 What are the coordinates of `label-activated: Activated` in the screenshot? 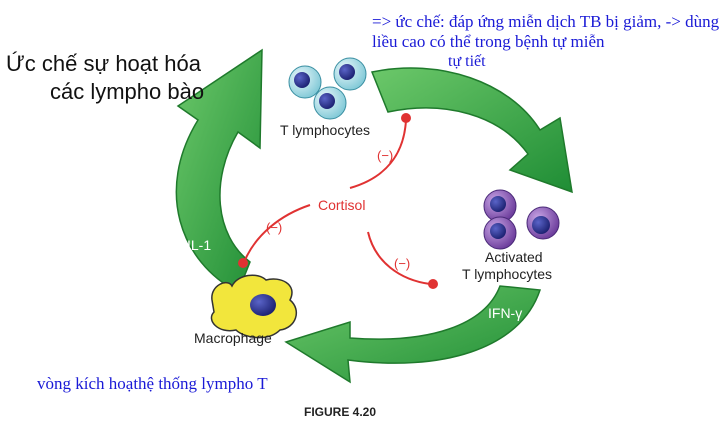 It's located at (514, 257).